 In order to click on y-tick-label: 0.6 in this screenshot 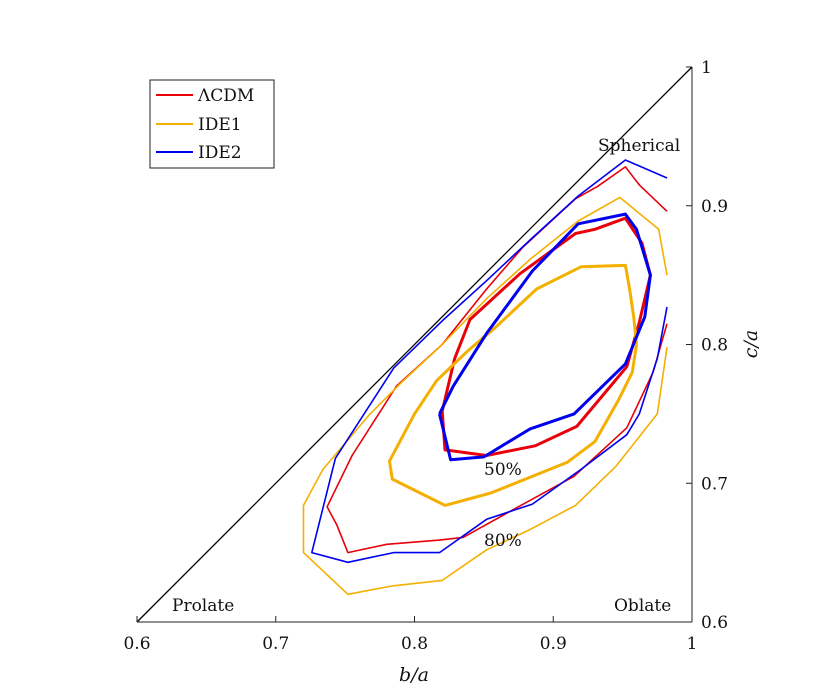, I will do `click(714, 623)`.